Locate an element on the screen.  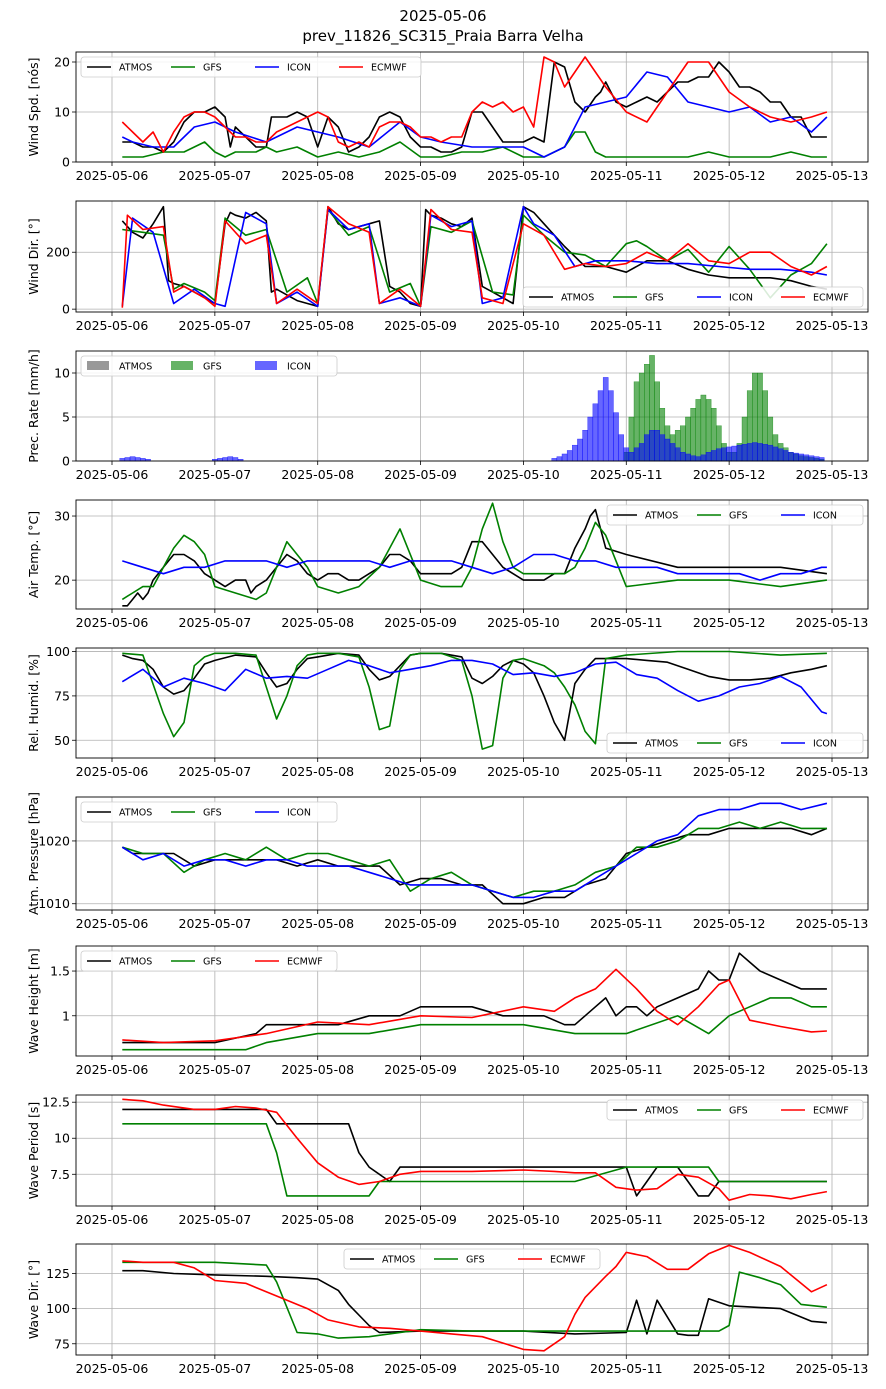
y-axis-label: Prec. Rate [mm/h] is located at coordinates (33, 406).